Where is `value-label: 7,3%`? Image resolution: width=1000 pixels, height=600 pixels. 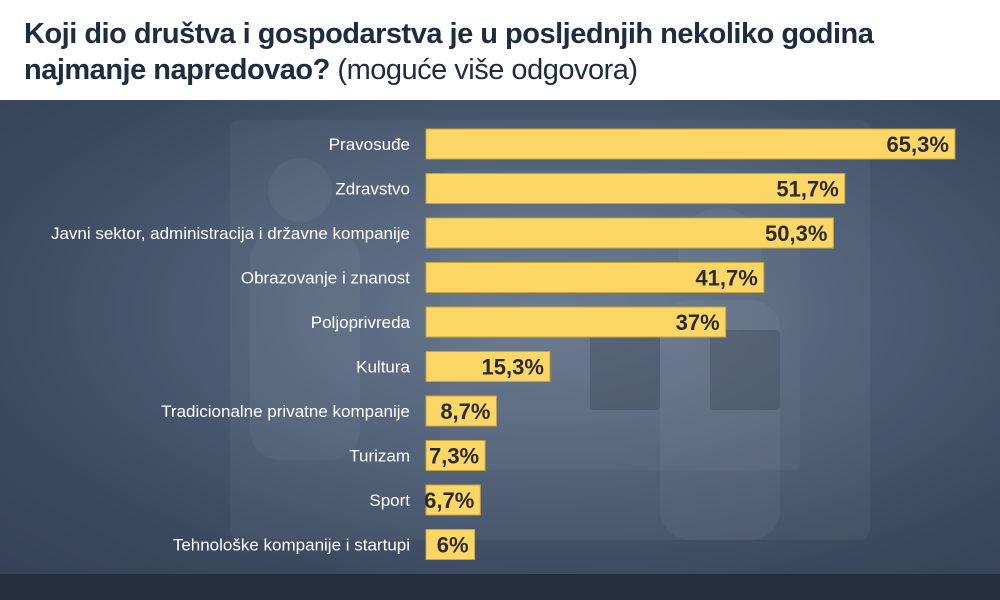 value-label: 7,3% is located at coordinates (454, 456).